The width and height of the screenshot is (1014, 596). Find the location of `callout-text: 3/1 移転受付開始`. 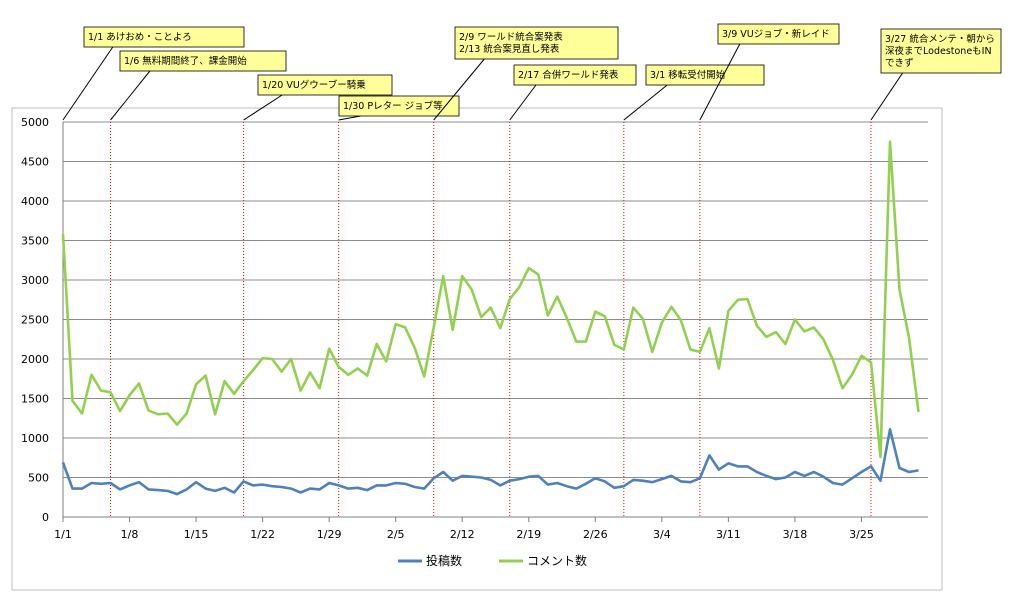

callout-text: 3/1 移転受付開始 is located at coordinates (688, 75).